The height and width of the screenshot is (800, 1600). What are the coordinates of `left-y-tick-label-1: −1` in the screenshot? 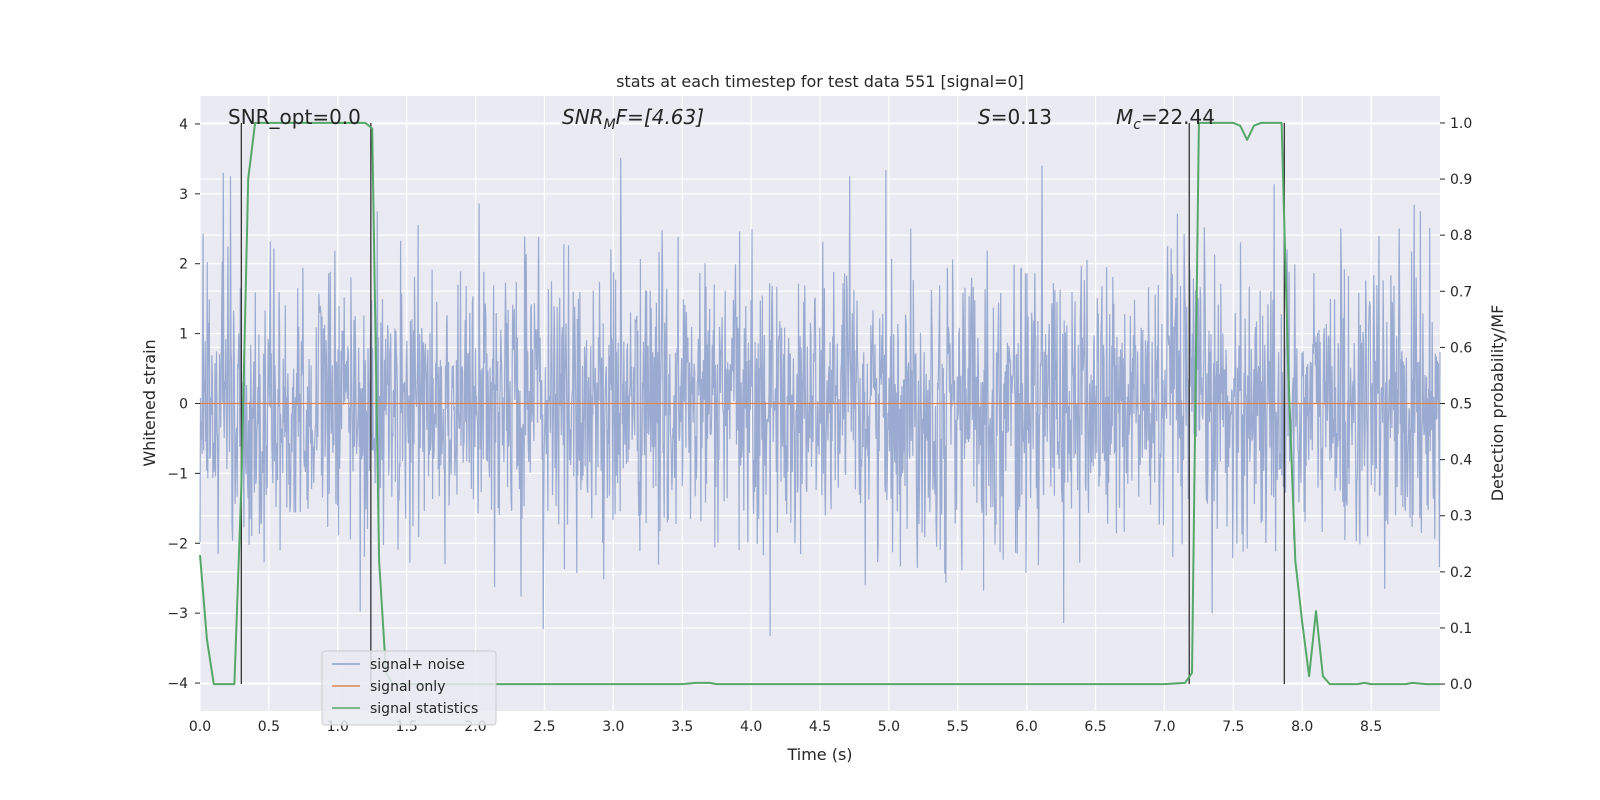 It's located at (177, 474).